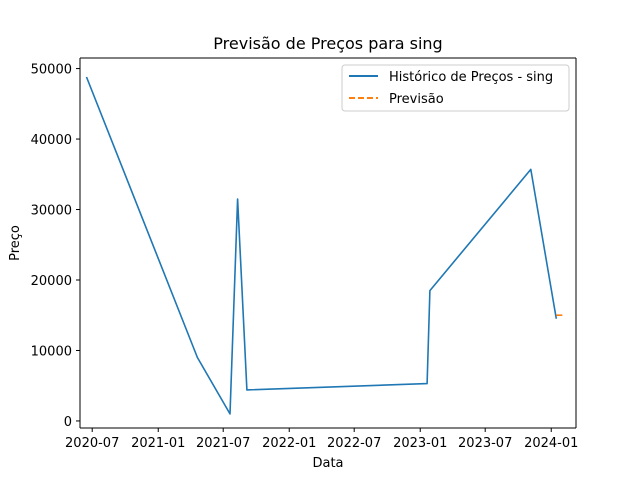  Describe the element at coordinates (327, 463) in the screenshot. I see `x-axis-label: Data` at that location.